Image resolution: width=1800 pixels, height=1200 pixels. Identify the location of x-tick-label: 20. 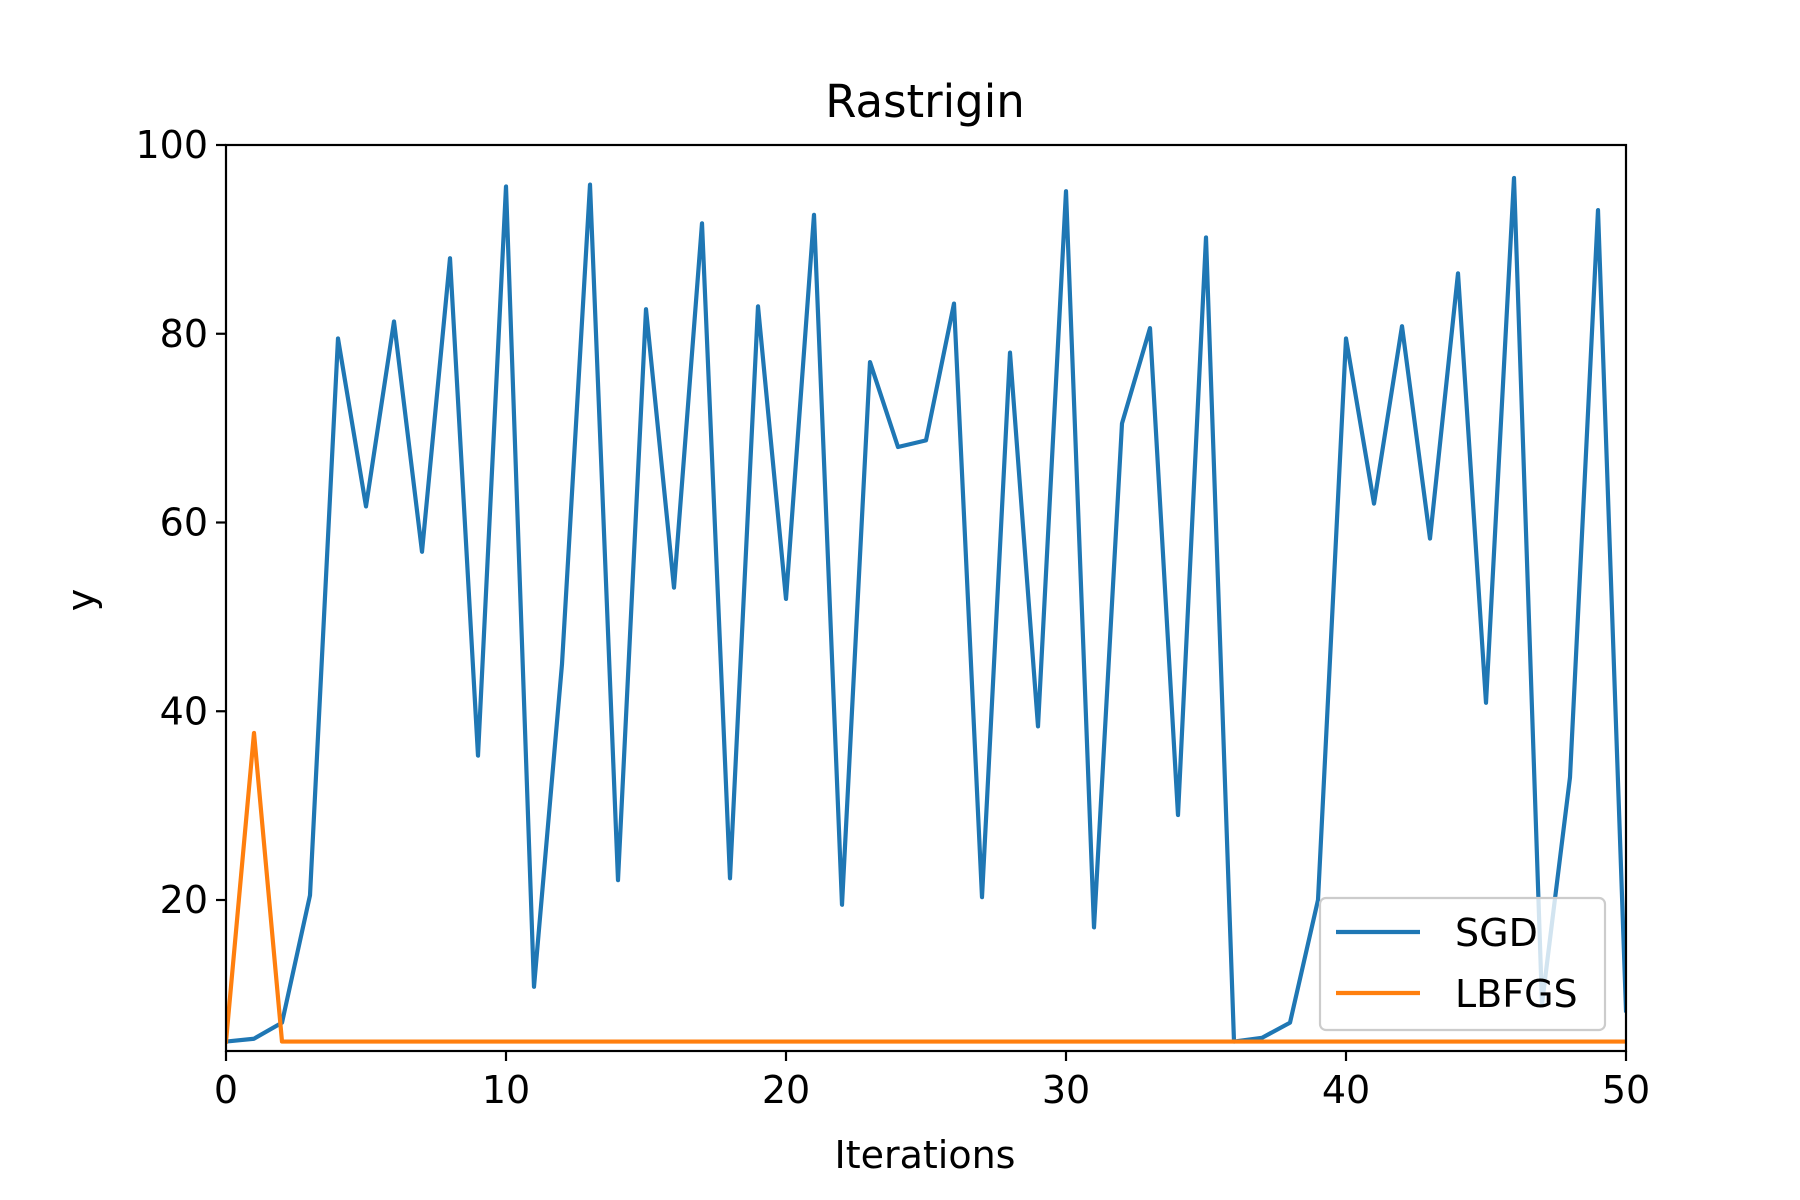
(786, 1090).